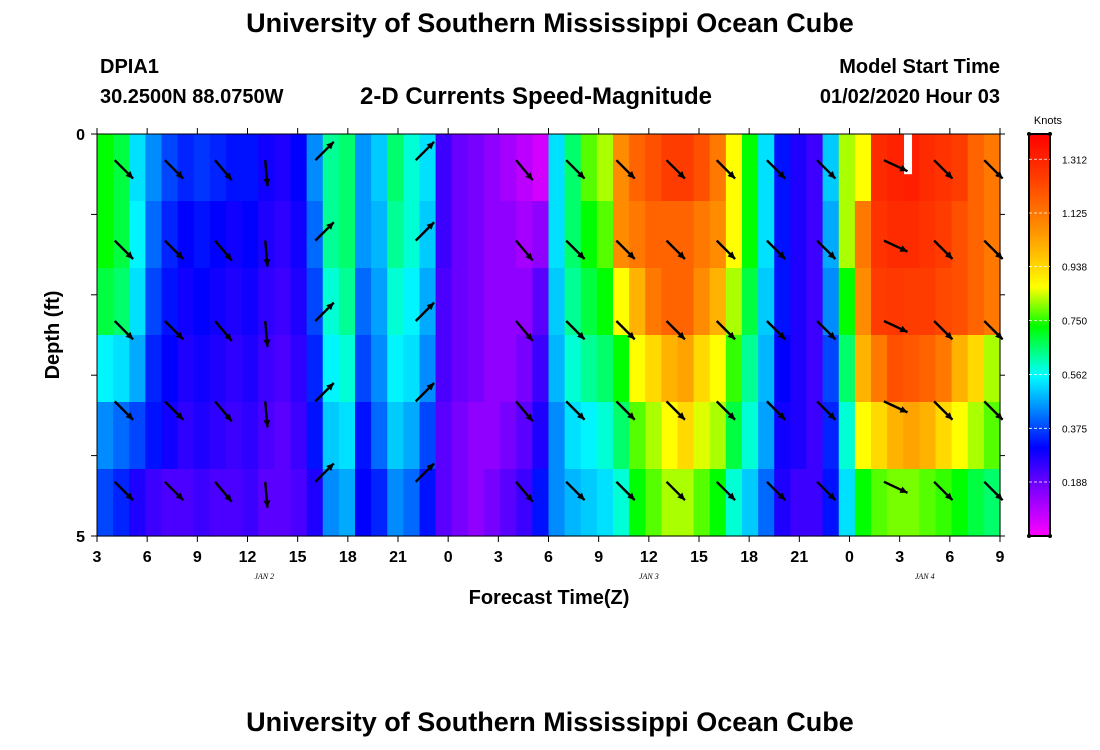 This screenshot has width=1100, height=750. I want to click on colorbar-gradient, so click(1039, 335).